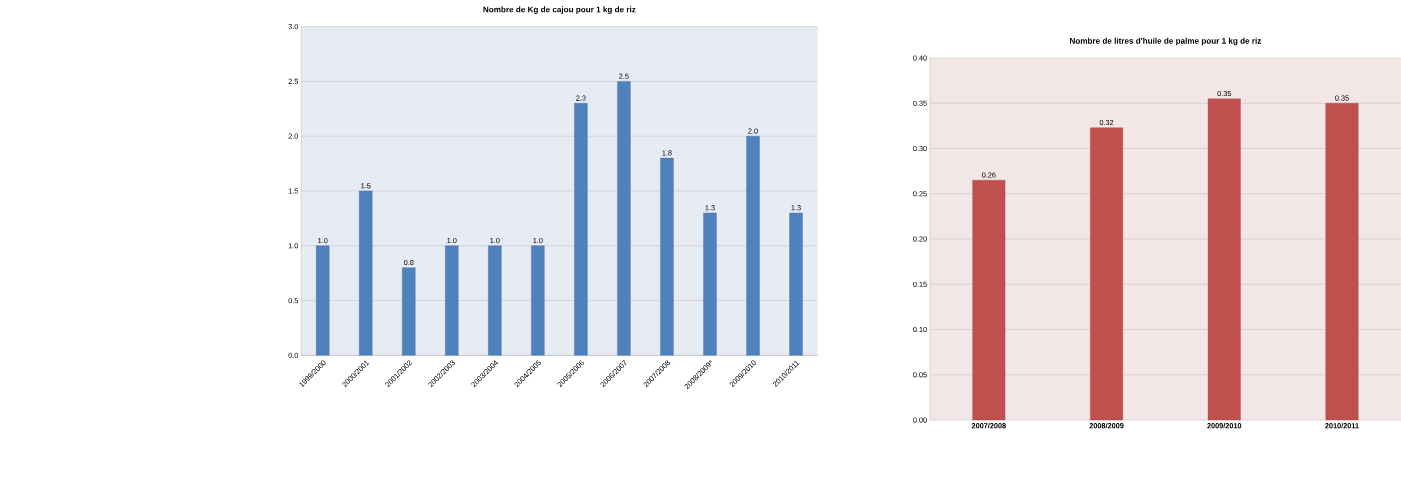  I want to click on chart-title: Nombre de Kg de cajou pour 1 kg de riz, so click(559, 10).